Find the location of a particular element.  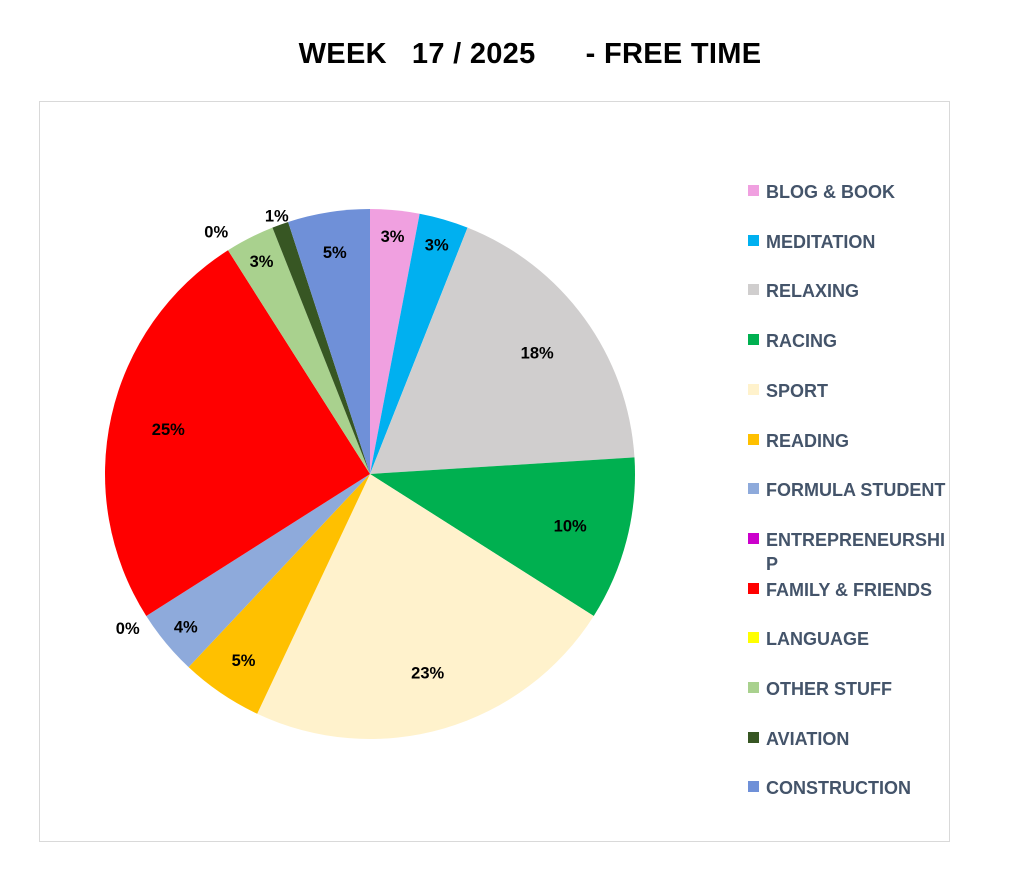

pie-slice-relaxing is located at coordinates (502, 350).